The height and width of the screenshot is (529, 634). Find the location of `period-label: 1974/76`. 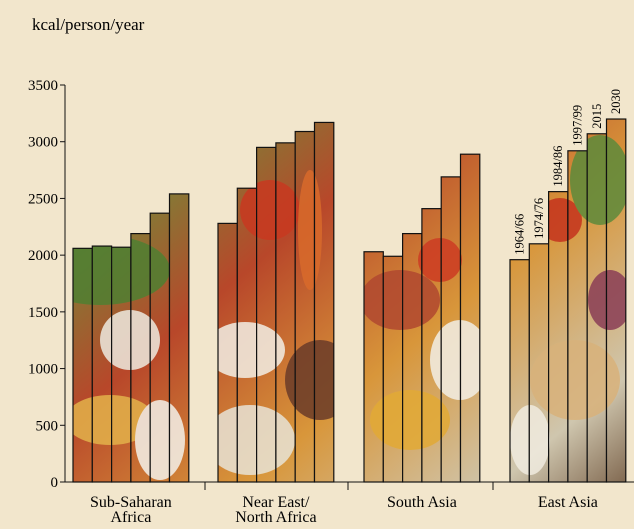

period-label: 1974/76 is located at coordinates (539, 218).